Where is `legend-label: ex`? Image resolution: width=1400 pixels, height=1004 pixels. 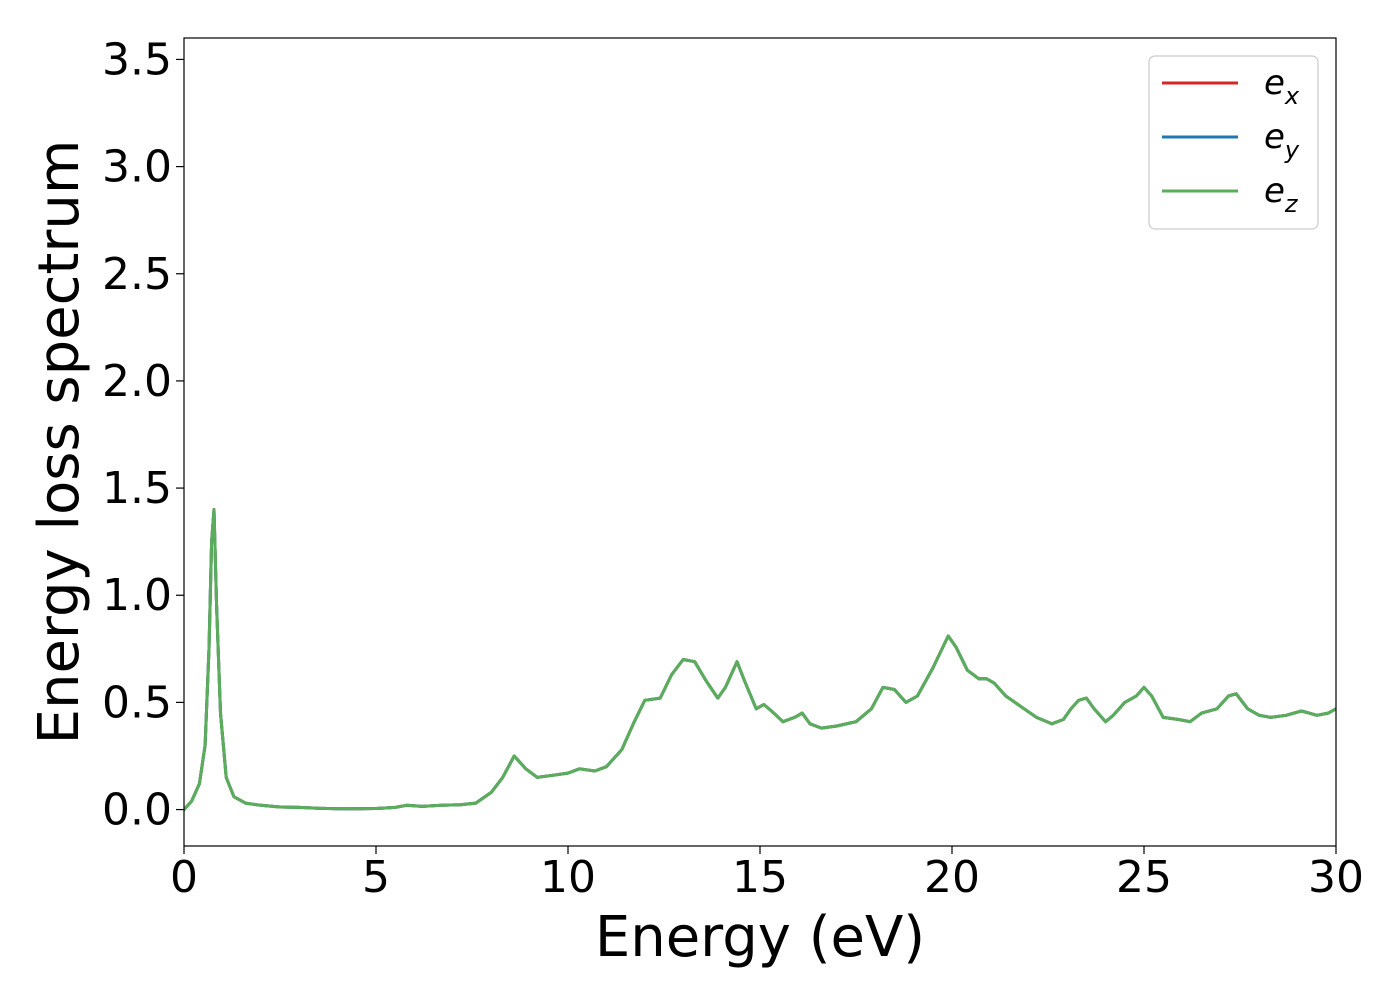 legend-label: ex is located at coordinates (1282, 86).